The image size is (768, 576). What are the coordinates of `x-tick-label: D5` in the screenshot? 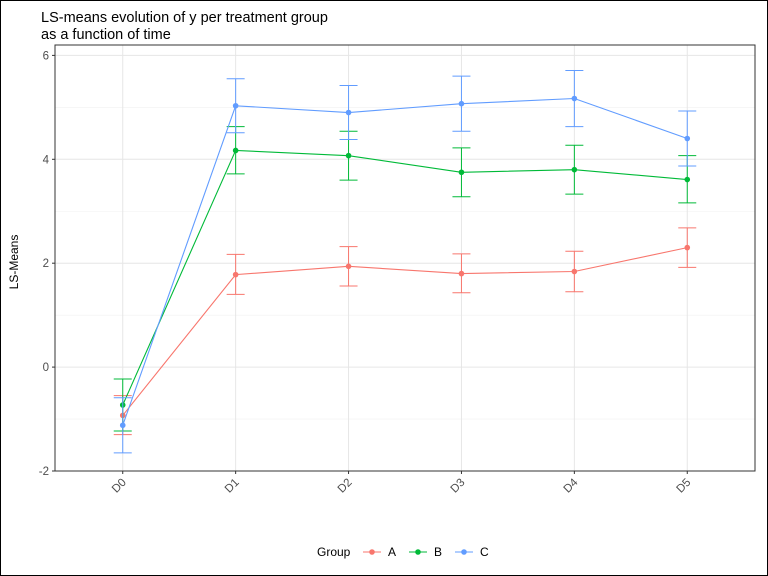 It's located at (683, 486).